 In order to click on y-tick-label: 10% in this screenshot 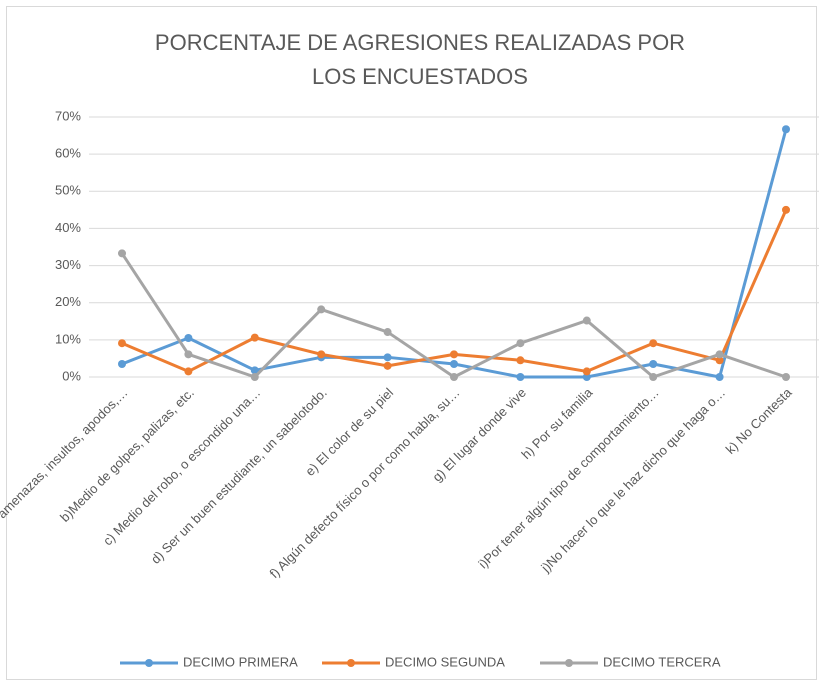, I will do `click(68, 338)`.